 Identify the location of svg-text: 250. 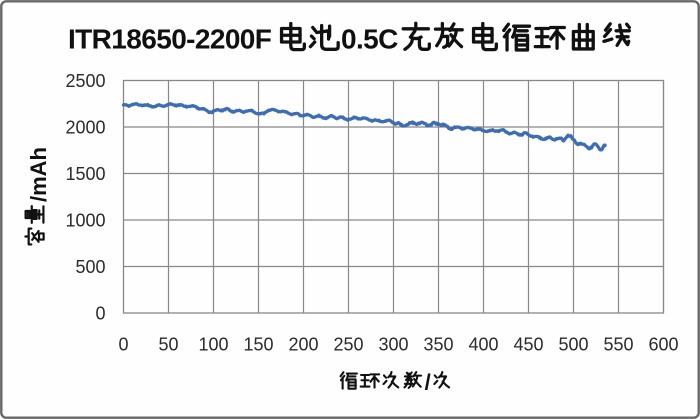
(348, 345).